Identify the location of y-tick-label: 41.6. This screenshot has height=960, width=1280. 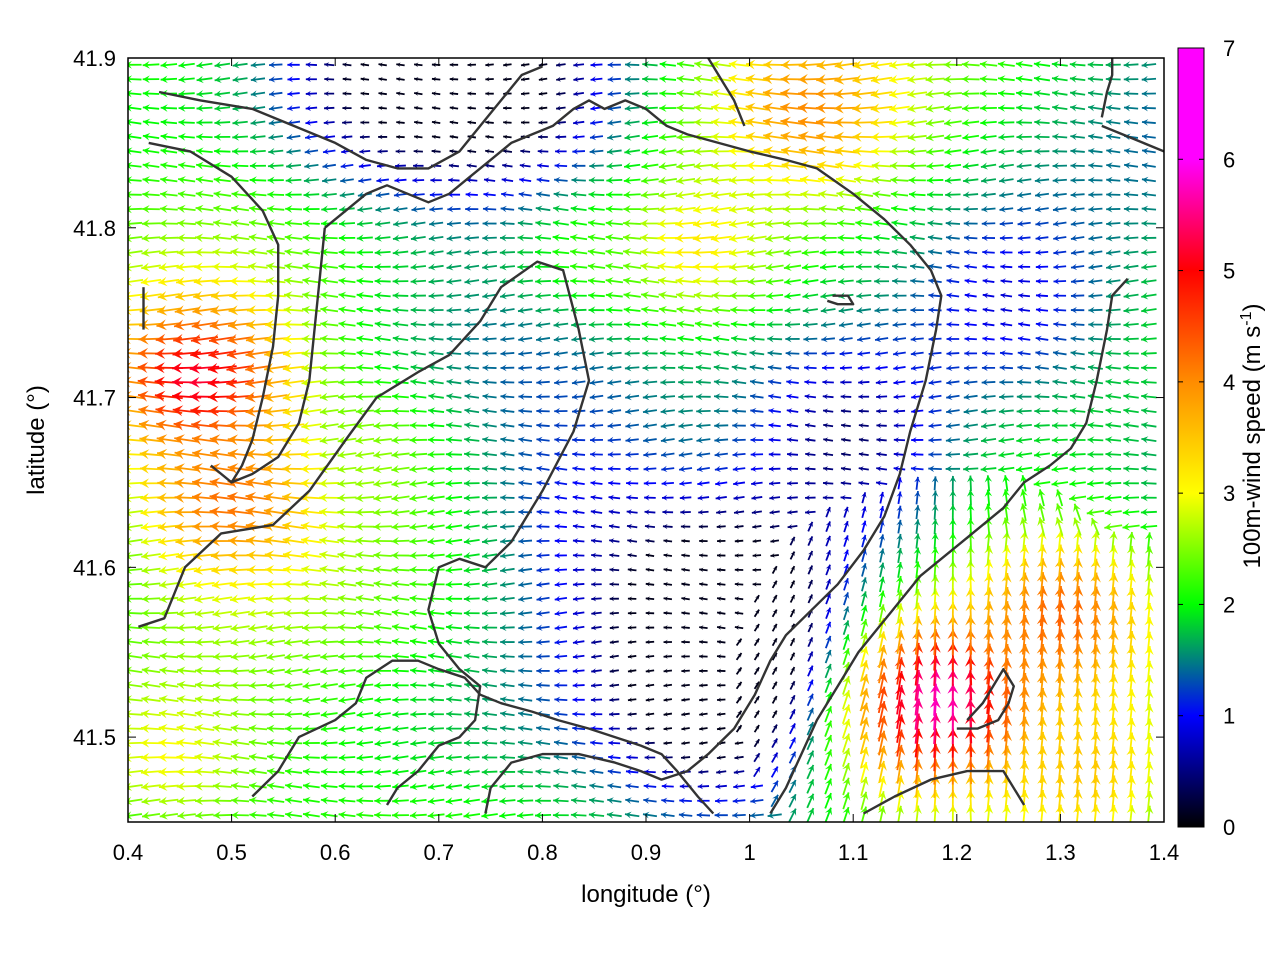
(94, 567).